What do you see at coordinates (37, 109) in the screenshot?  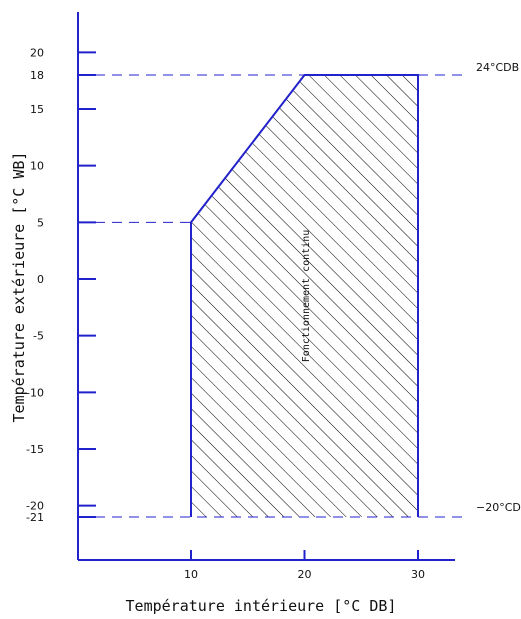 I see `y-tick-label: 15` at bounding box center [37, 109].